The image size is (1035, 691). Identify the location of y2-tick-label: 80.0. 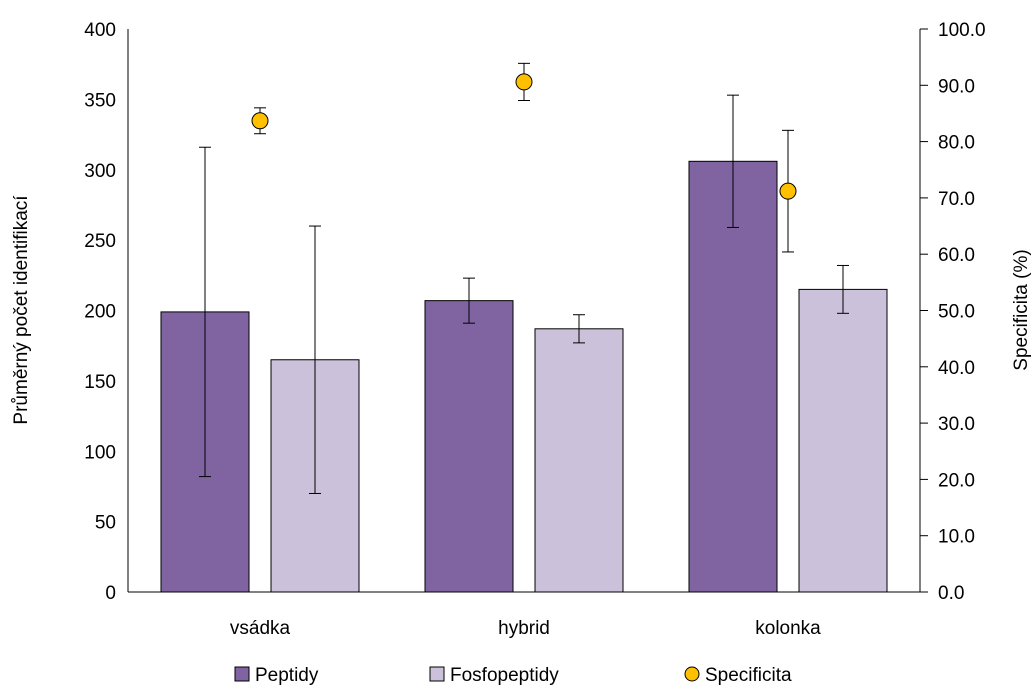
(956, 143).